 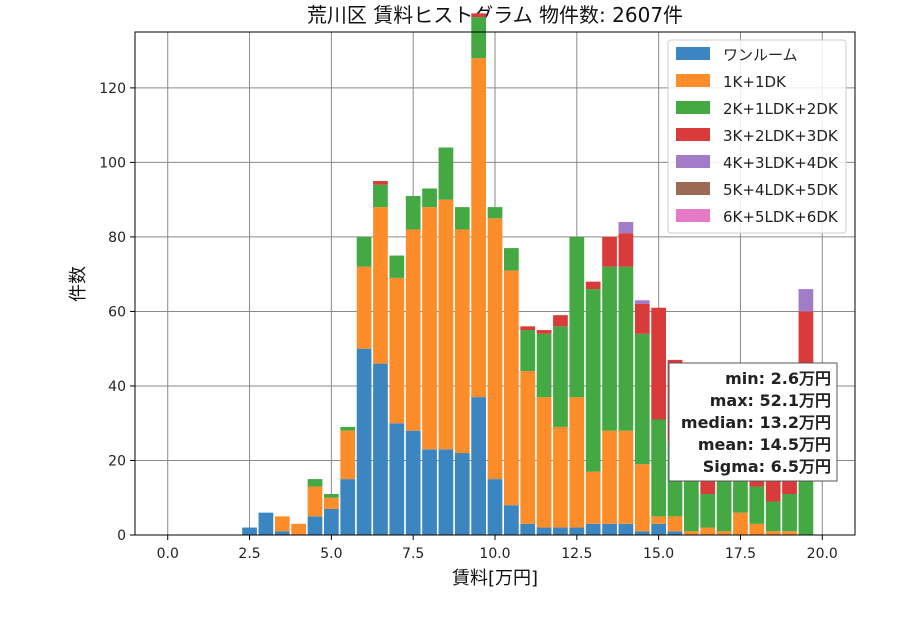 What do you see at coordinates (781, 190) in the screenshot?
I see `legend-label: 5K+4LDK+5DK` at bounding box center [781, 190].